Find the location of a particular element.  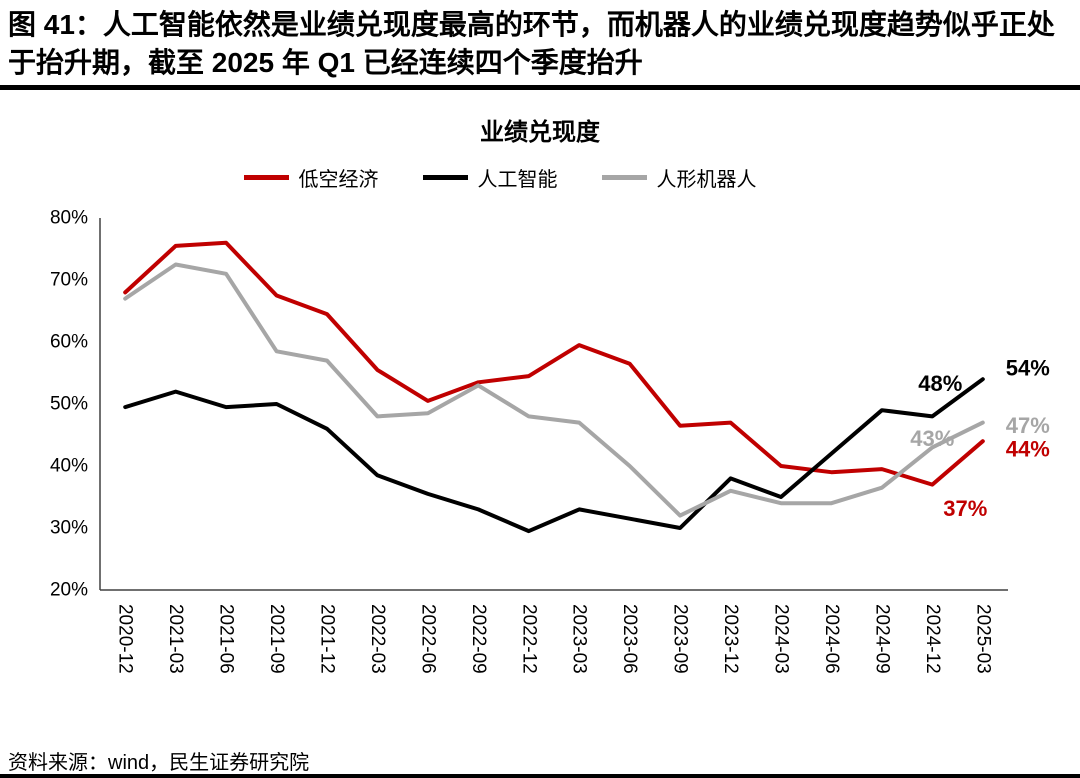

data-label: 54% is located at coordinates (1028, 368).